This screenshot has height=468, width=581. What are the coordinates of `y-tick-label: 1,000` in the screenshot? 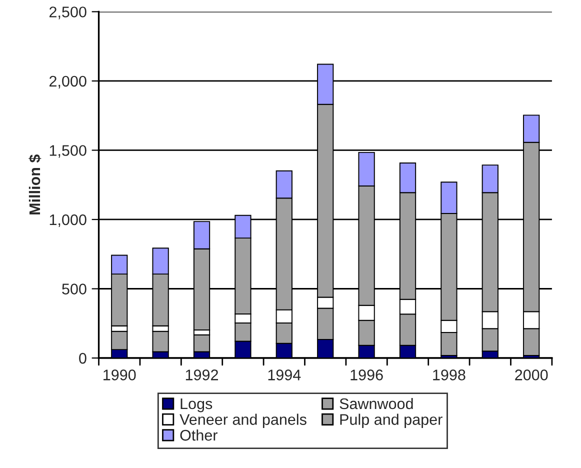 It's located at (68, 220).